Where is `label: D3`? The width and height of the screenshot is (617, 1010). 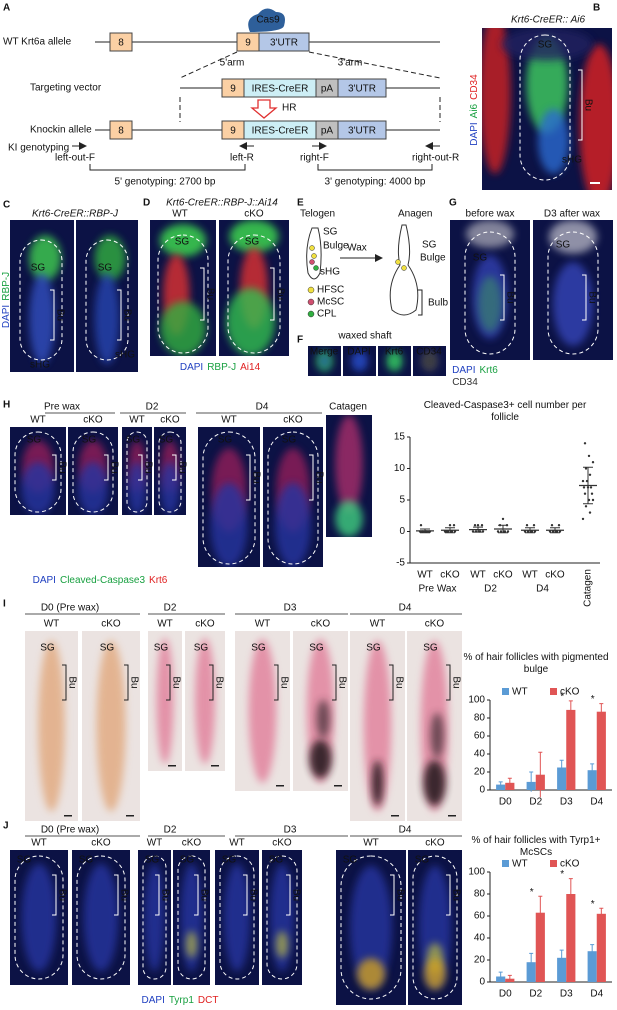
label: D3 is located at coordinates (290, 830).